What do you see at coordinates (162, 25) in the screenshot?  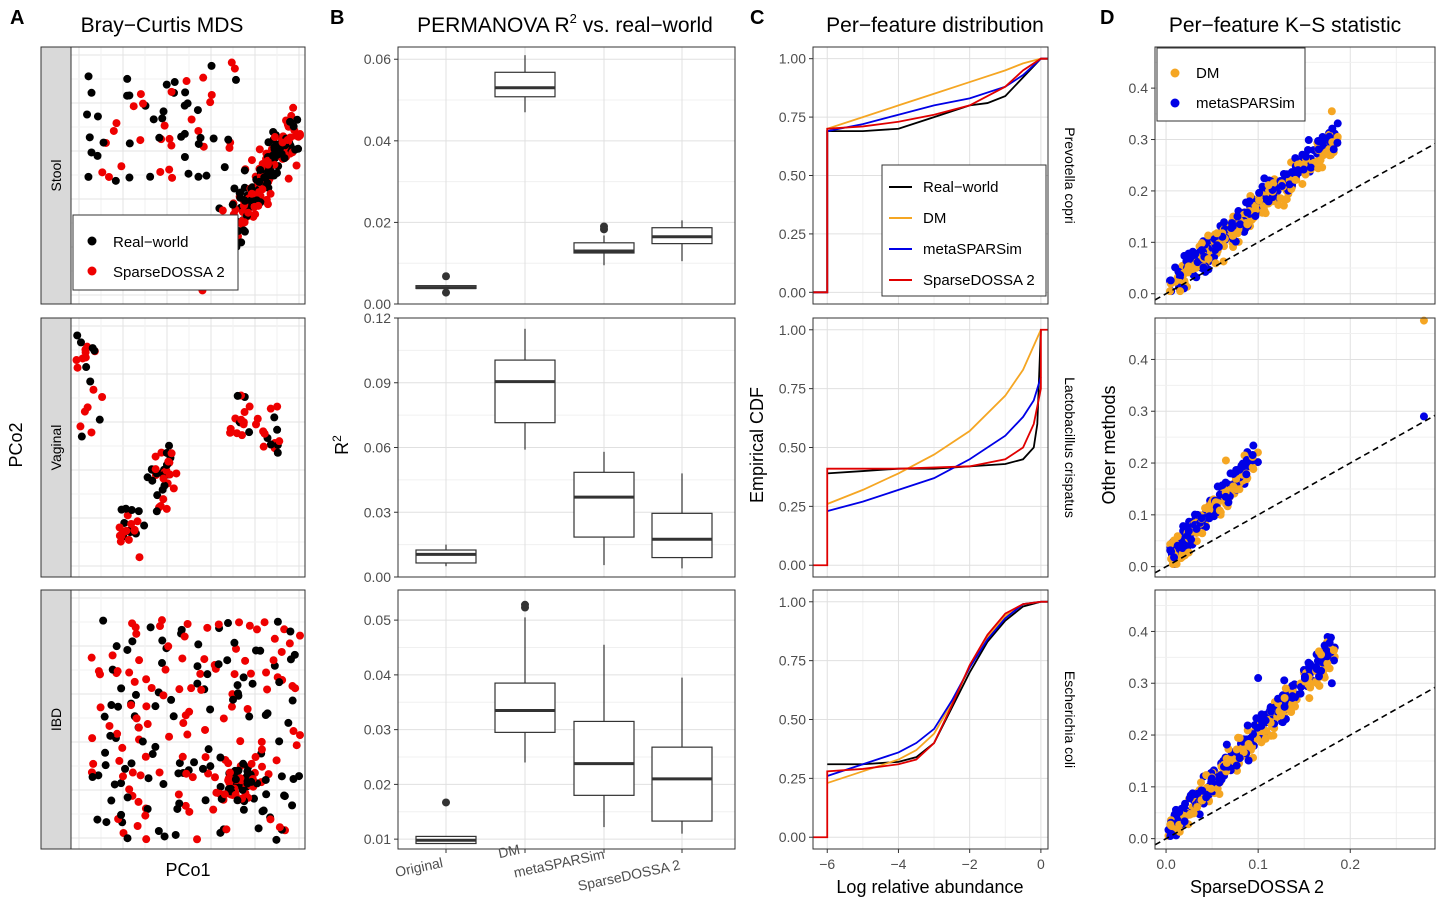 I see `title-a: Bray−Curtis MDS` at bounding box center [162, 25].